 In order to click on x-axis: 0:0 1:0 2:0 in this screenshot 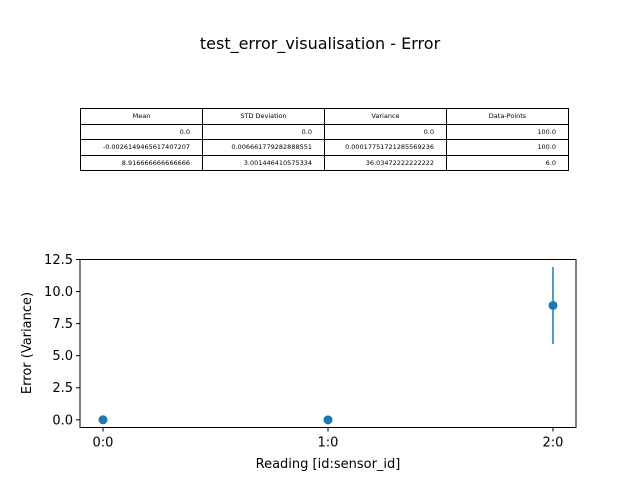, I will do `click(328, 439)`.